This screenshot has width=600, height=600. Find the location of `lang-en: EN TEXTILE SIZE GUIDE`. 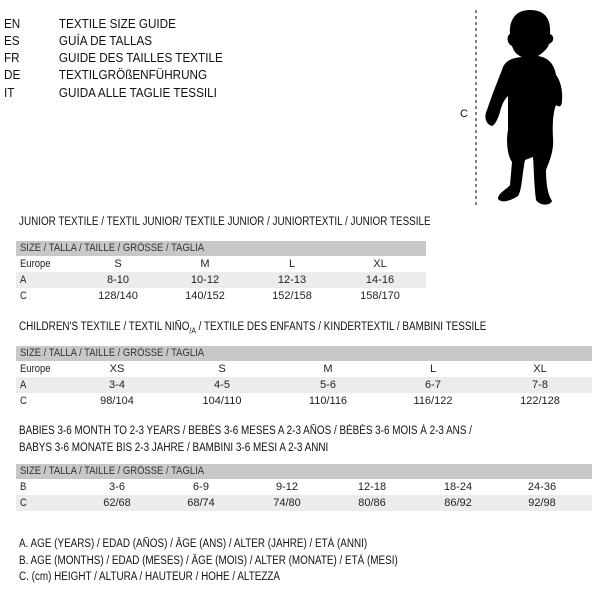

lang-en: EN TEXTILE SIZE GUIDE is located at coordinates (90, 24).